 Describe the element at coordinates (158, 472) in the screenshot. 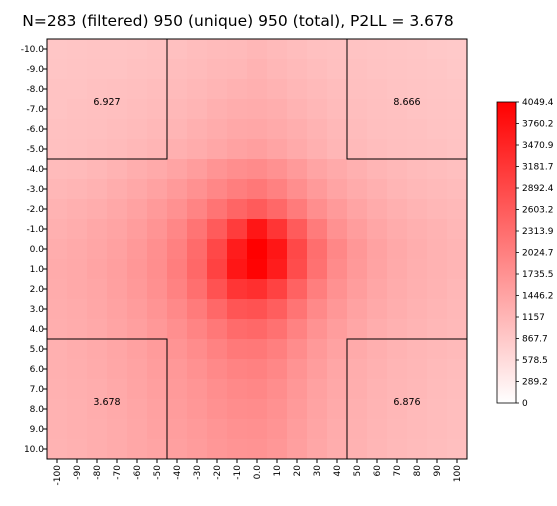

I see `x-tick-label: -50` at that location.